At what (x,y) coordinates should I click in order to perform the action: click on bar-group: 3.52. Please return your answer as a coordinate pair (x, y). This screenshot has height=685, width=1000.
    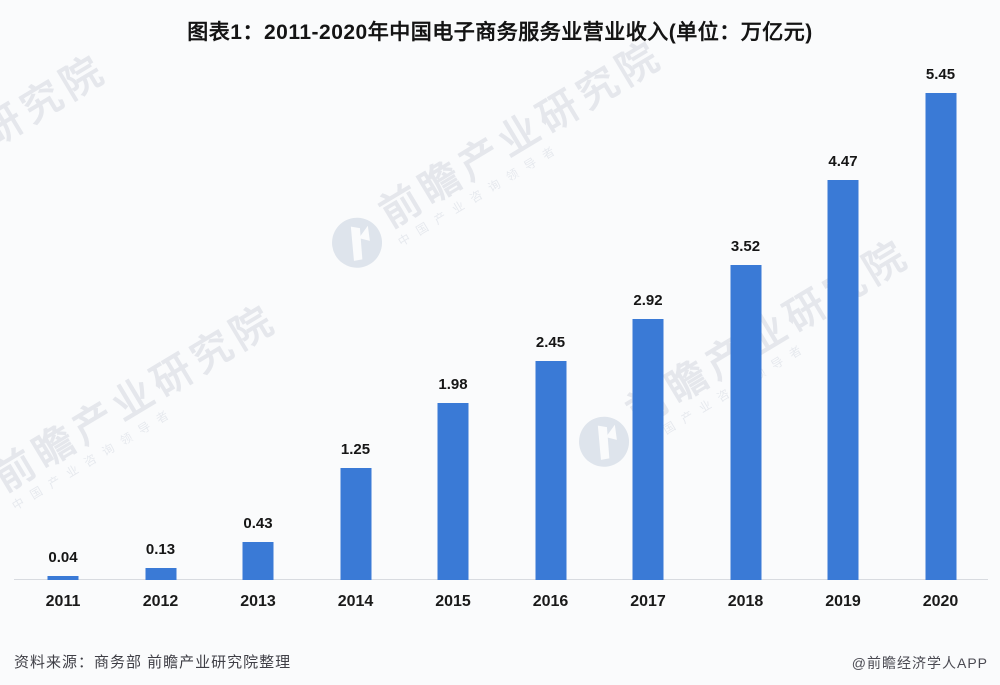
    Looking at the image, I should click on (746, 290).